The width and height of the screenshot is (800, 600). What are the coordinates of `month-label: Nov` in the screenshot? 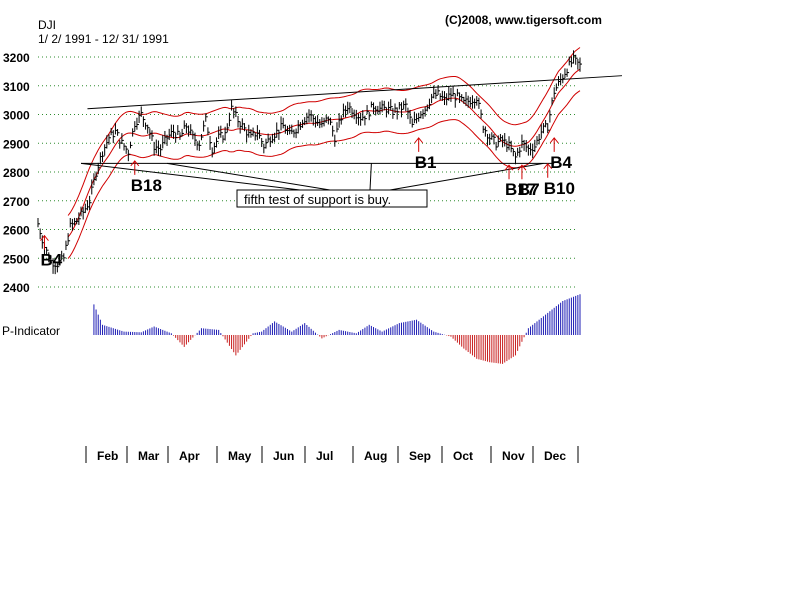 It's located at (513, 456).